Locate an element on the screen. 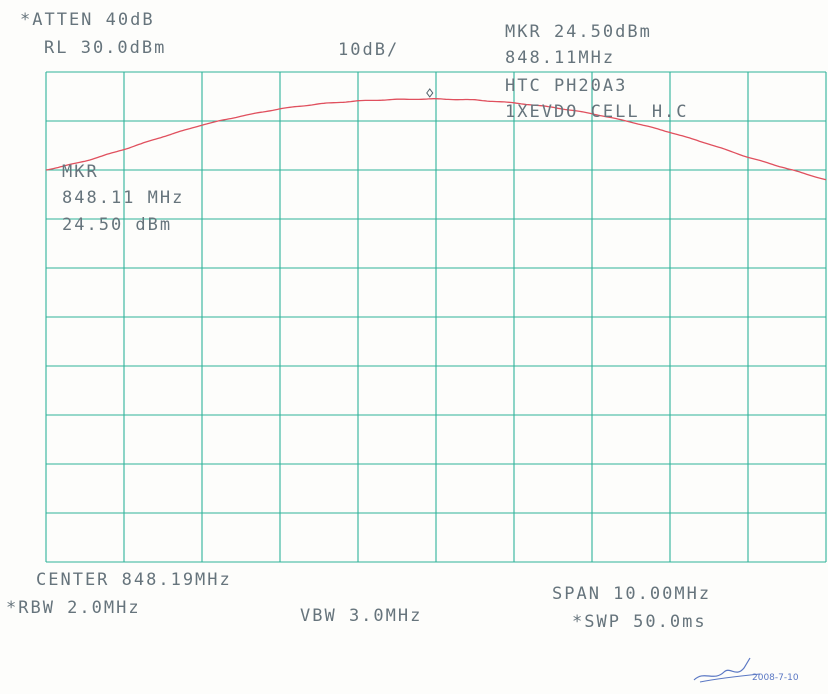  peak-marker is located at coordinates (430, 93).